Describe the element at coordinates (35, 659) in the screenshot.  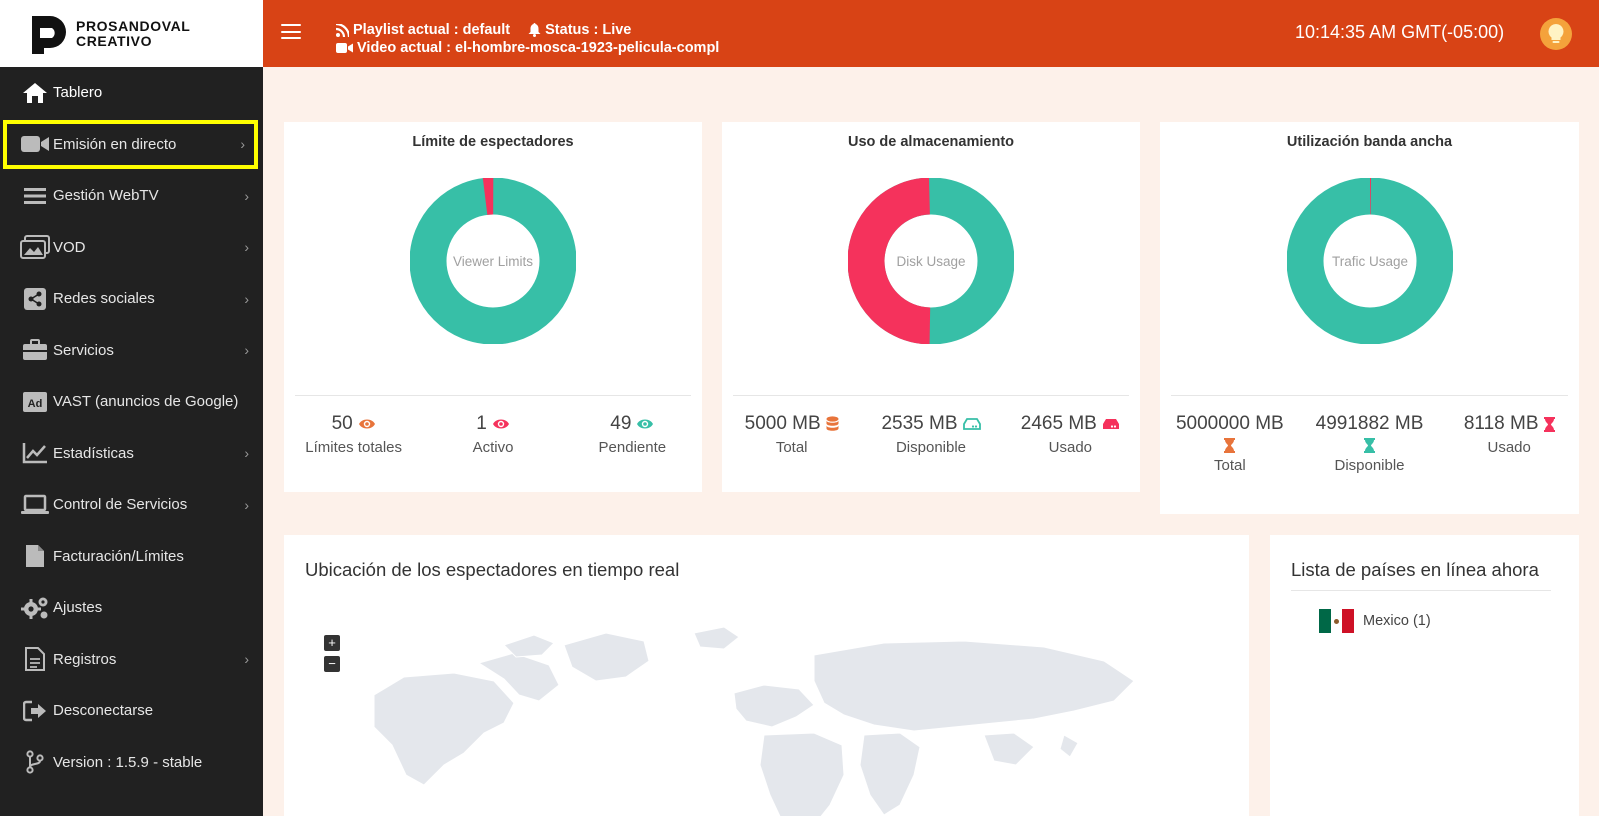
I see `document-icon` at that location.